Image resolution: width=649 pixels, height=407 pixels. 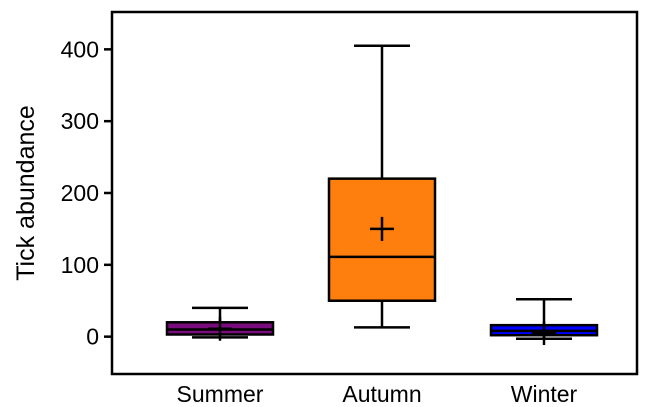 What do you see at coordinates (80, 265) in the screenshot?
I see `y-tick-label: 100` at bounding box center [80, 265].